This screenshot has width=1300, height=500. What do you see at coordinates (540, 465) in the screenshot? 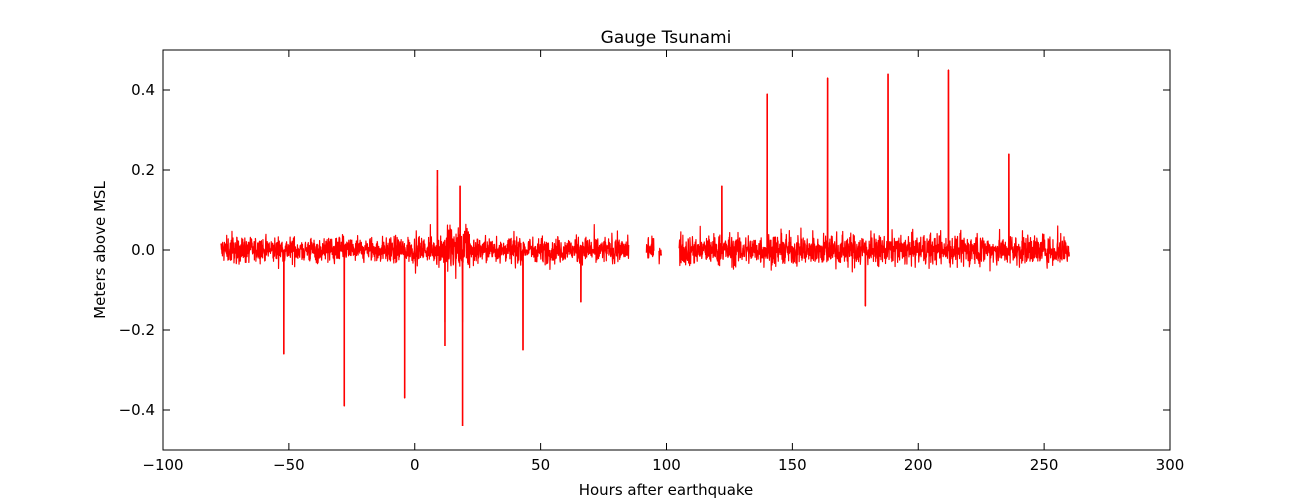
I see `x-tick-label: 50` at bounding box center [540, 465].